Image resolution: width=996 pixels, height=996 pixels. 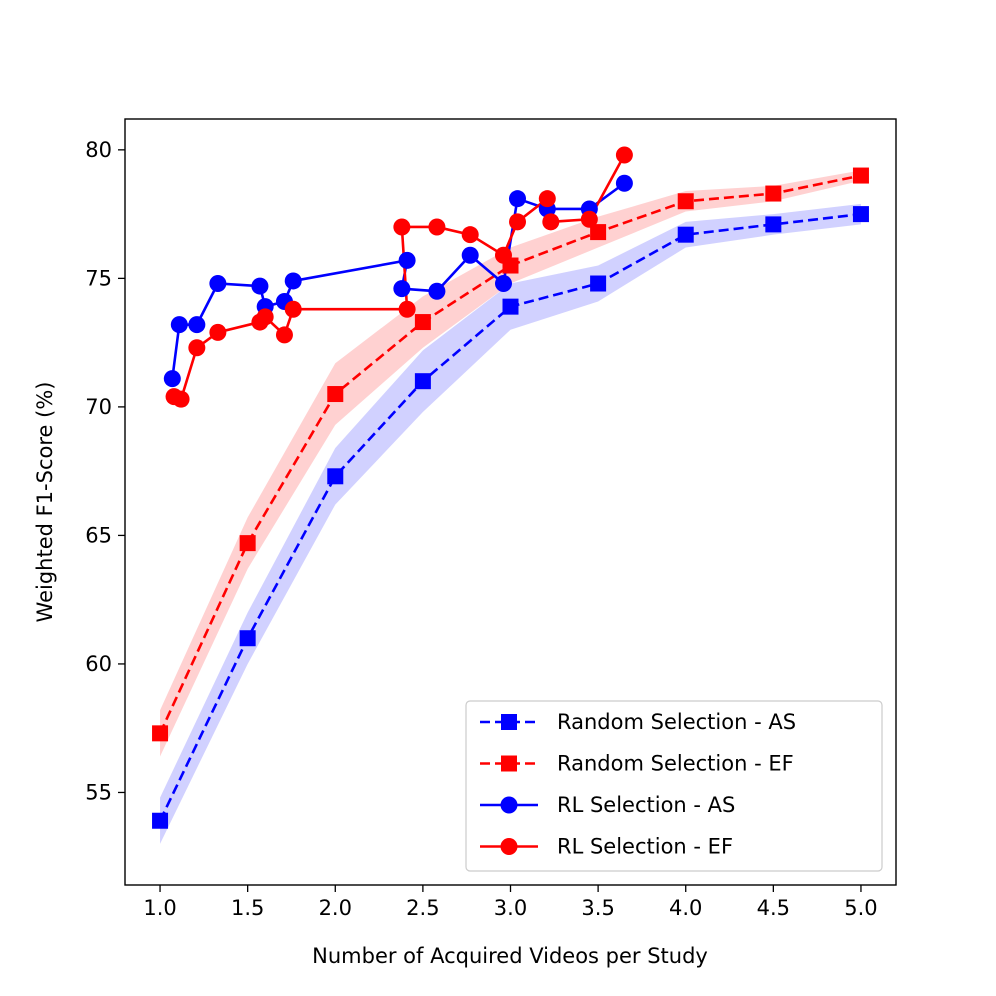 I want to click on x-axis-ticks: 1.0 1.5 2.0 2.5 3.0 3.5 4.0 4.5 5.0, so click(x=510, y=902).